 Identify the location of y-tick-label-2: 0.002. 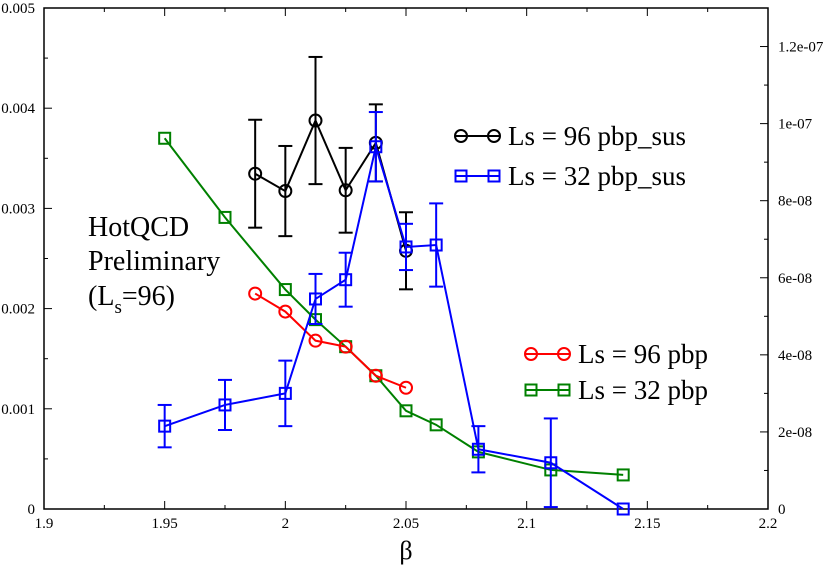
(18, 310).